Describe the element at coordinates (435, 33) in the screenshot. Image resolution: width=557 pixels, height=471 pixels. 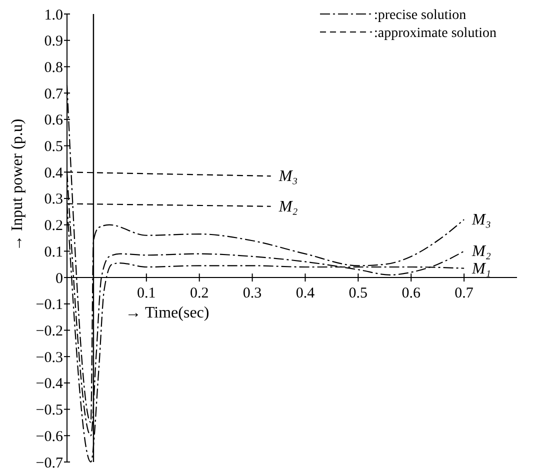
I see `annotation: :approximate solution` at that location.